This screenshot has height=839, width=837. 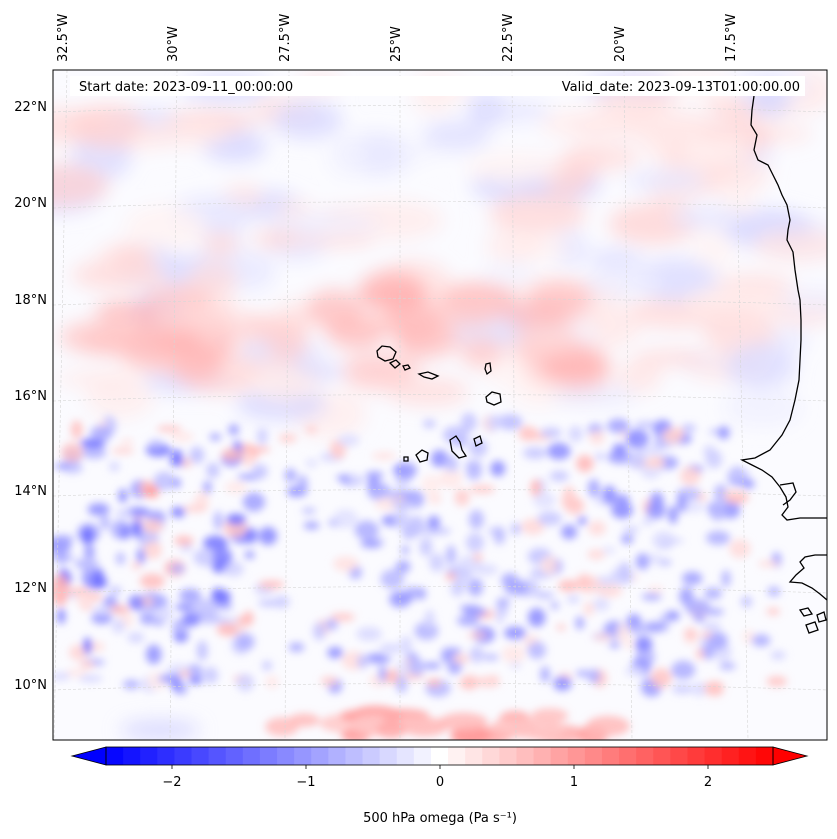 What do you see at coordinates (812, 620) in the screenshot?
I see `bijagos-islands` at bounding box center [812, 620].